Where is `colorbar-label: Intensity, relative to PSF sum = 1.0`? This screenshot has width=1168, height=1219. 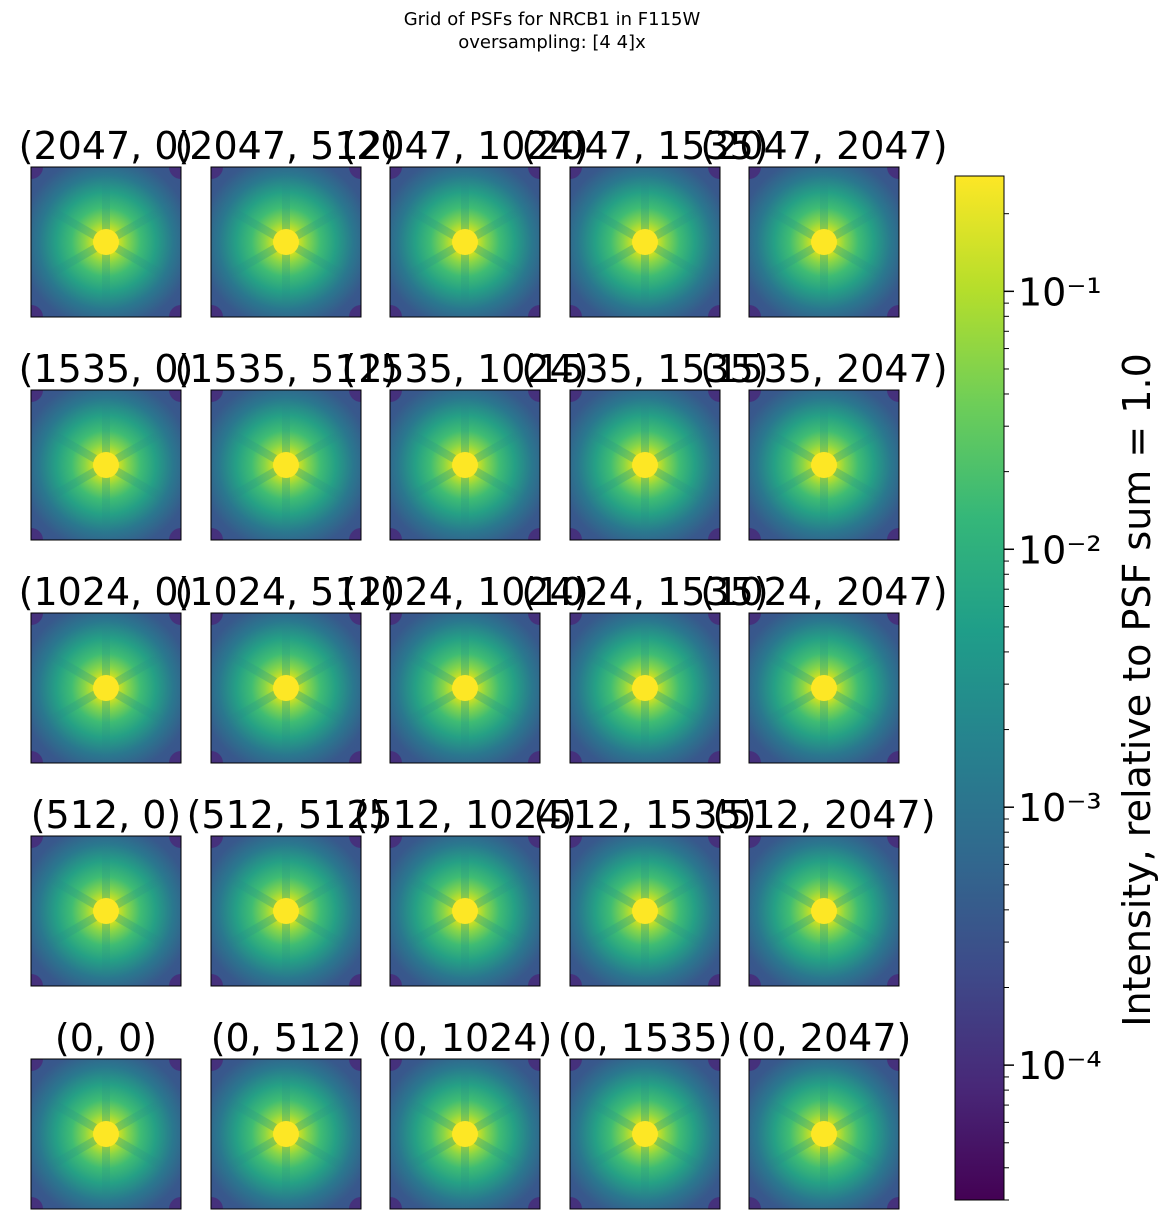 colorbar-label: Intensity, relative to PSF sum = 1.0 is located at coordinates (1137, 690).